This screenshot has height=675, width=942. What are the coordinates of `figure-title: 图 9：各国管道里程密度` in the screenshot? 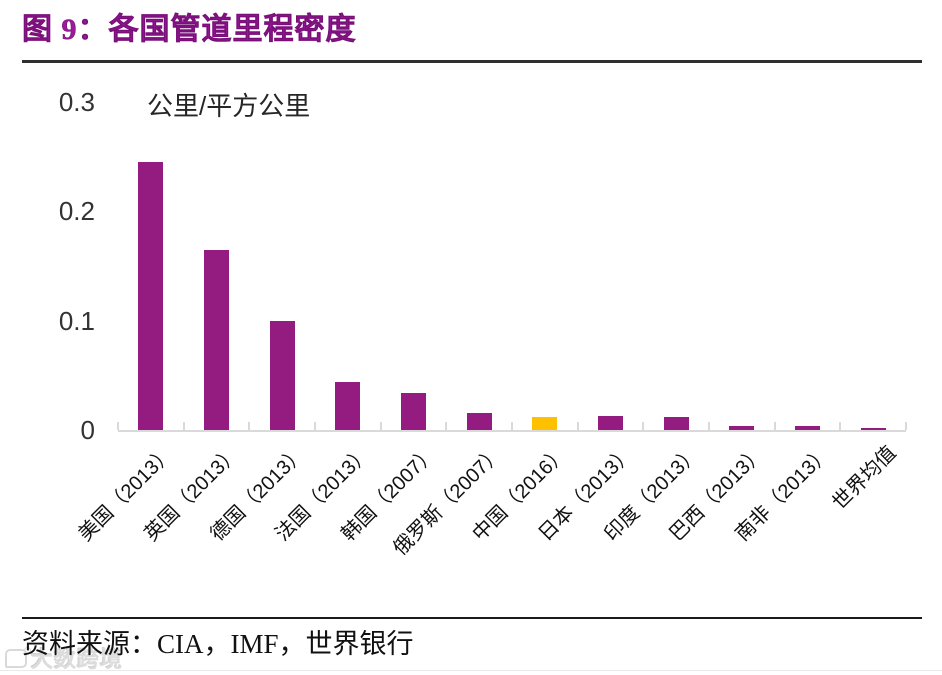 It's located at (189, 30).